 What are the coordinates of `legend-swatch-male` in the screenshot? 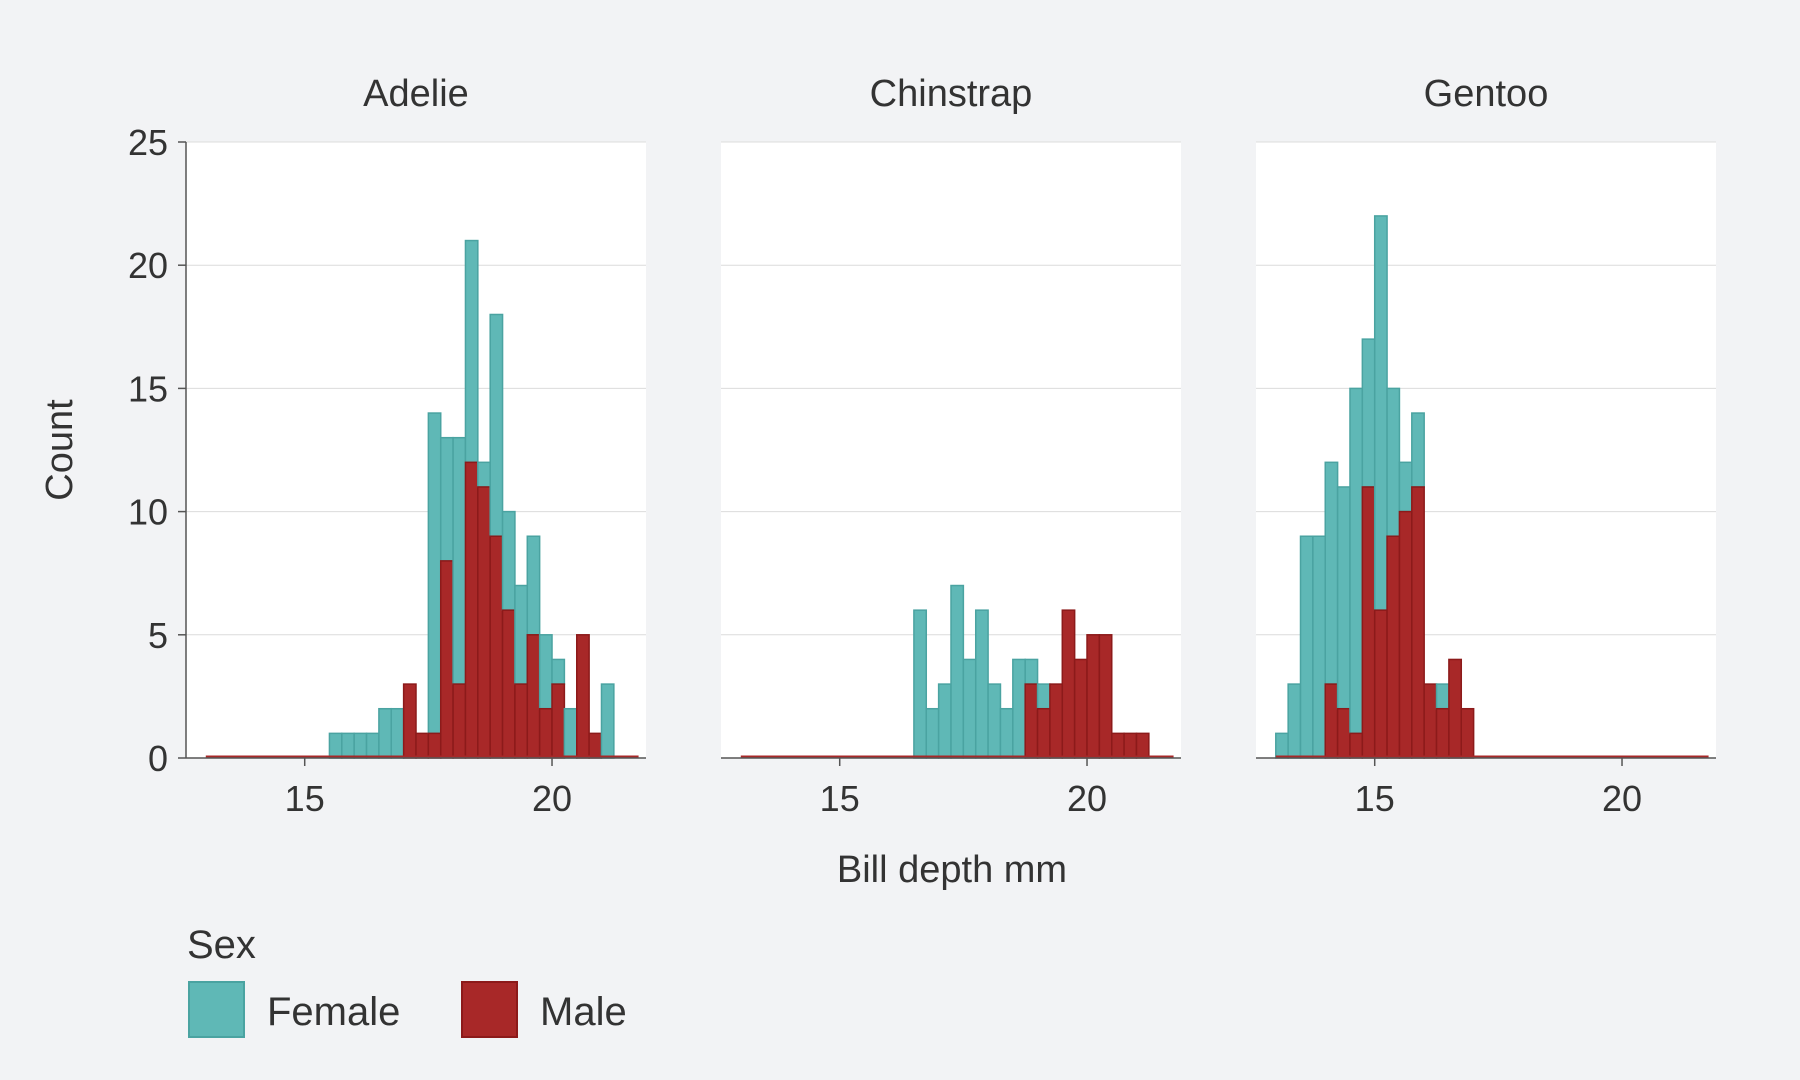 It's located at (489, 1009).